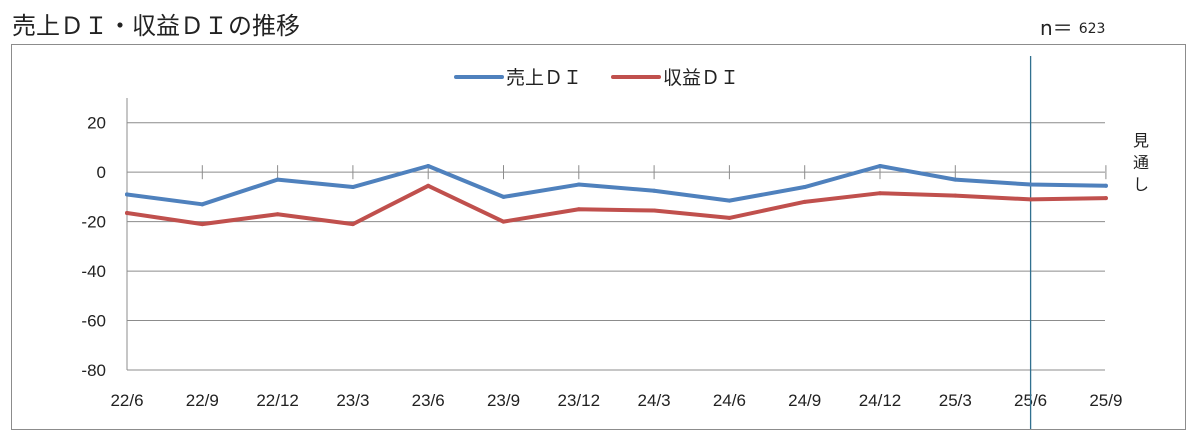 The width and height of the screenshot is (1200, 438). I want to click on x-tick-label: 25/3, so click(955, 400).